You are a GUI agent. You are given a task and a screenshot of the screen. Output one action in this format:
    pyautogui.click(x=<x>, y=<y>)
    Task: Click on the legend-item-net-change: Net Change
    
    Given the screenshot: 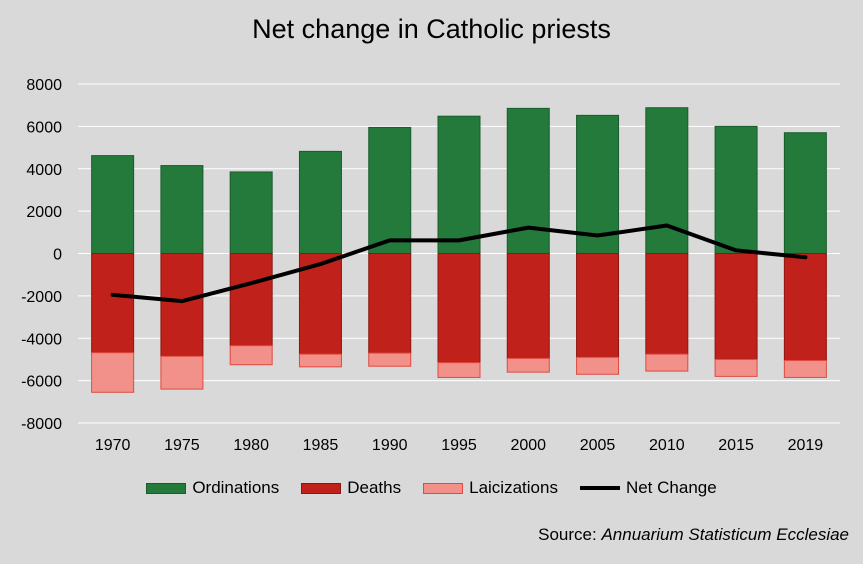 What is the action you would take?
    pyautogui.click(x=648, y=488)
    